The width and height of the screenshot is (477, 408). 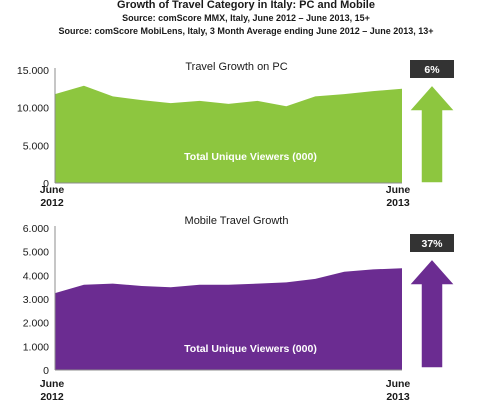 What do you see at coordinates (432, 133) in the screenshot?
I see `pc-up-arrow-icon` at bounding box center [432, 133].